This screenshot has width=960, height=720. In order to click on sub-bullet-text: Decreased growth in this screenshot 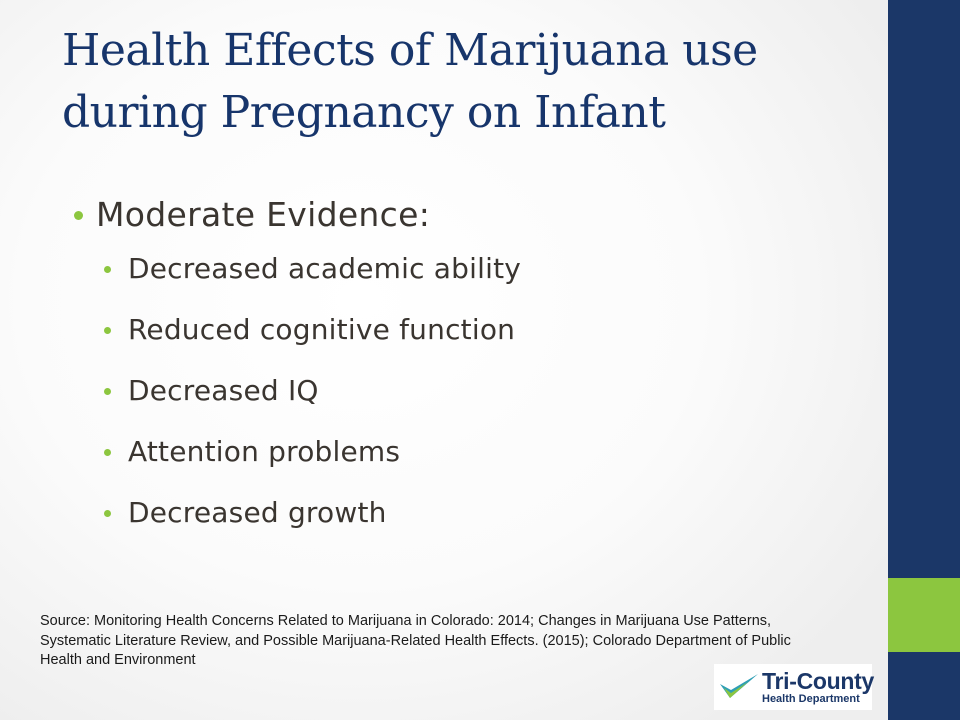, I will do `click(257, 512)`.